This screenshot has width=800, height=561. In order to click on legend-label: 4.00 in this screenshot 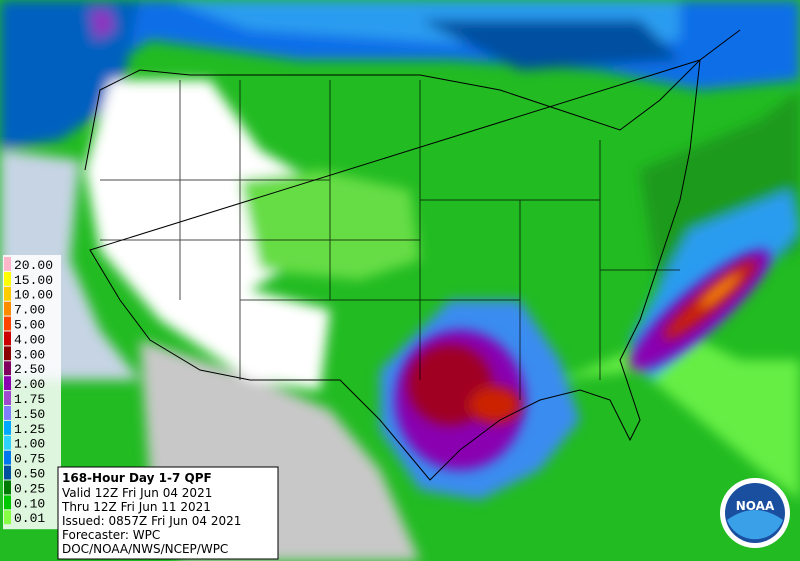, I will do `click(29, 339)`.